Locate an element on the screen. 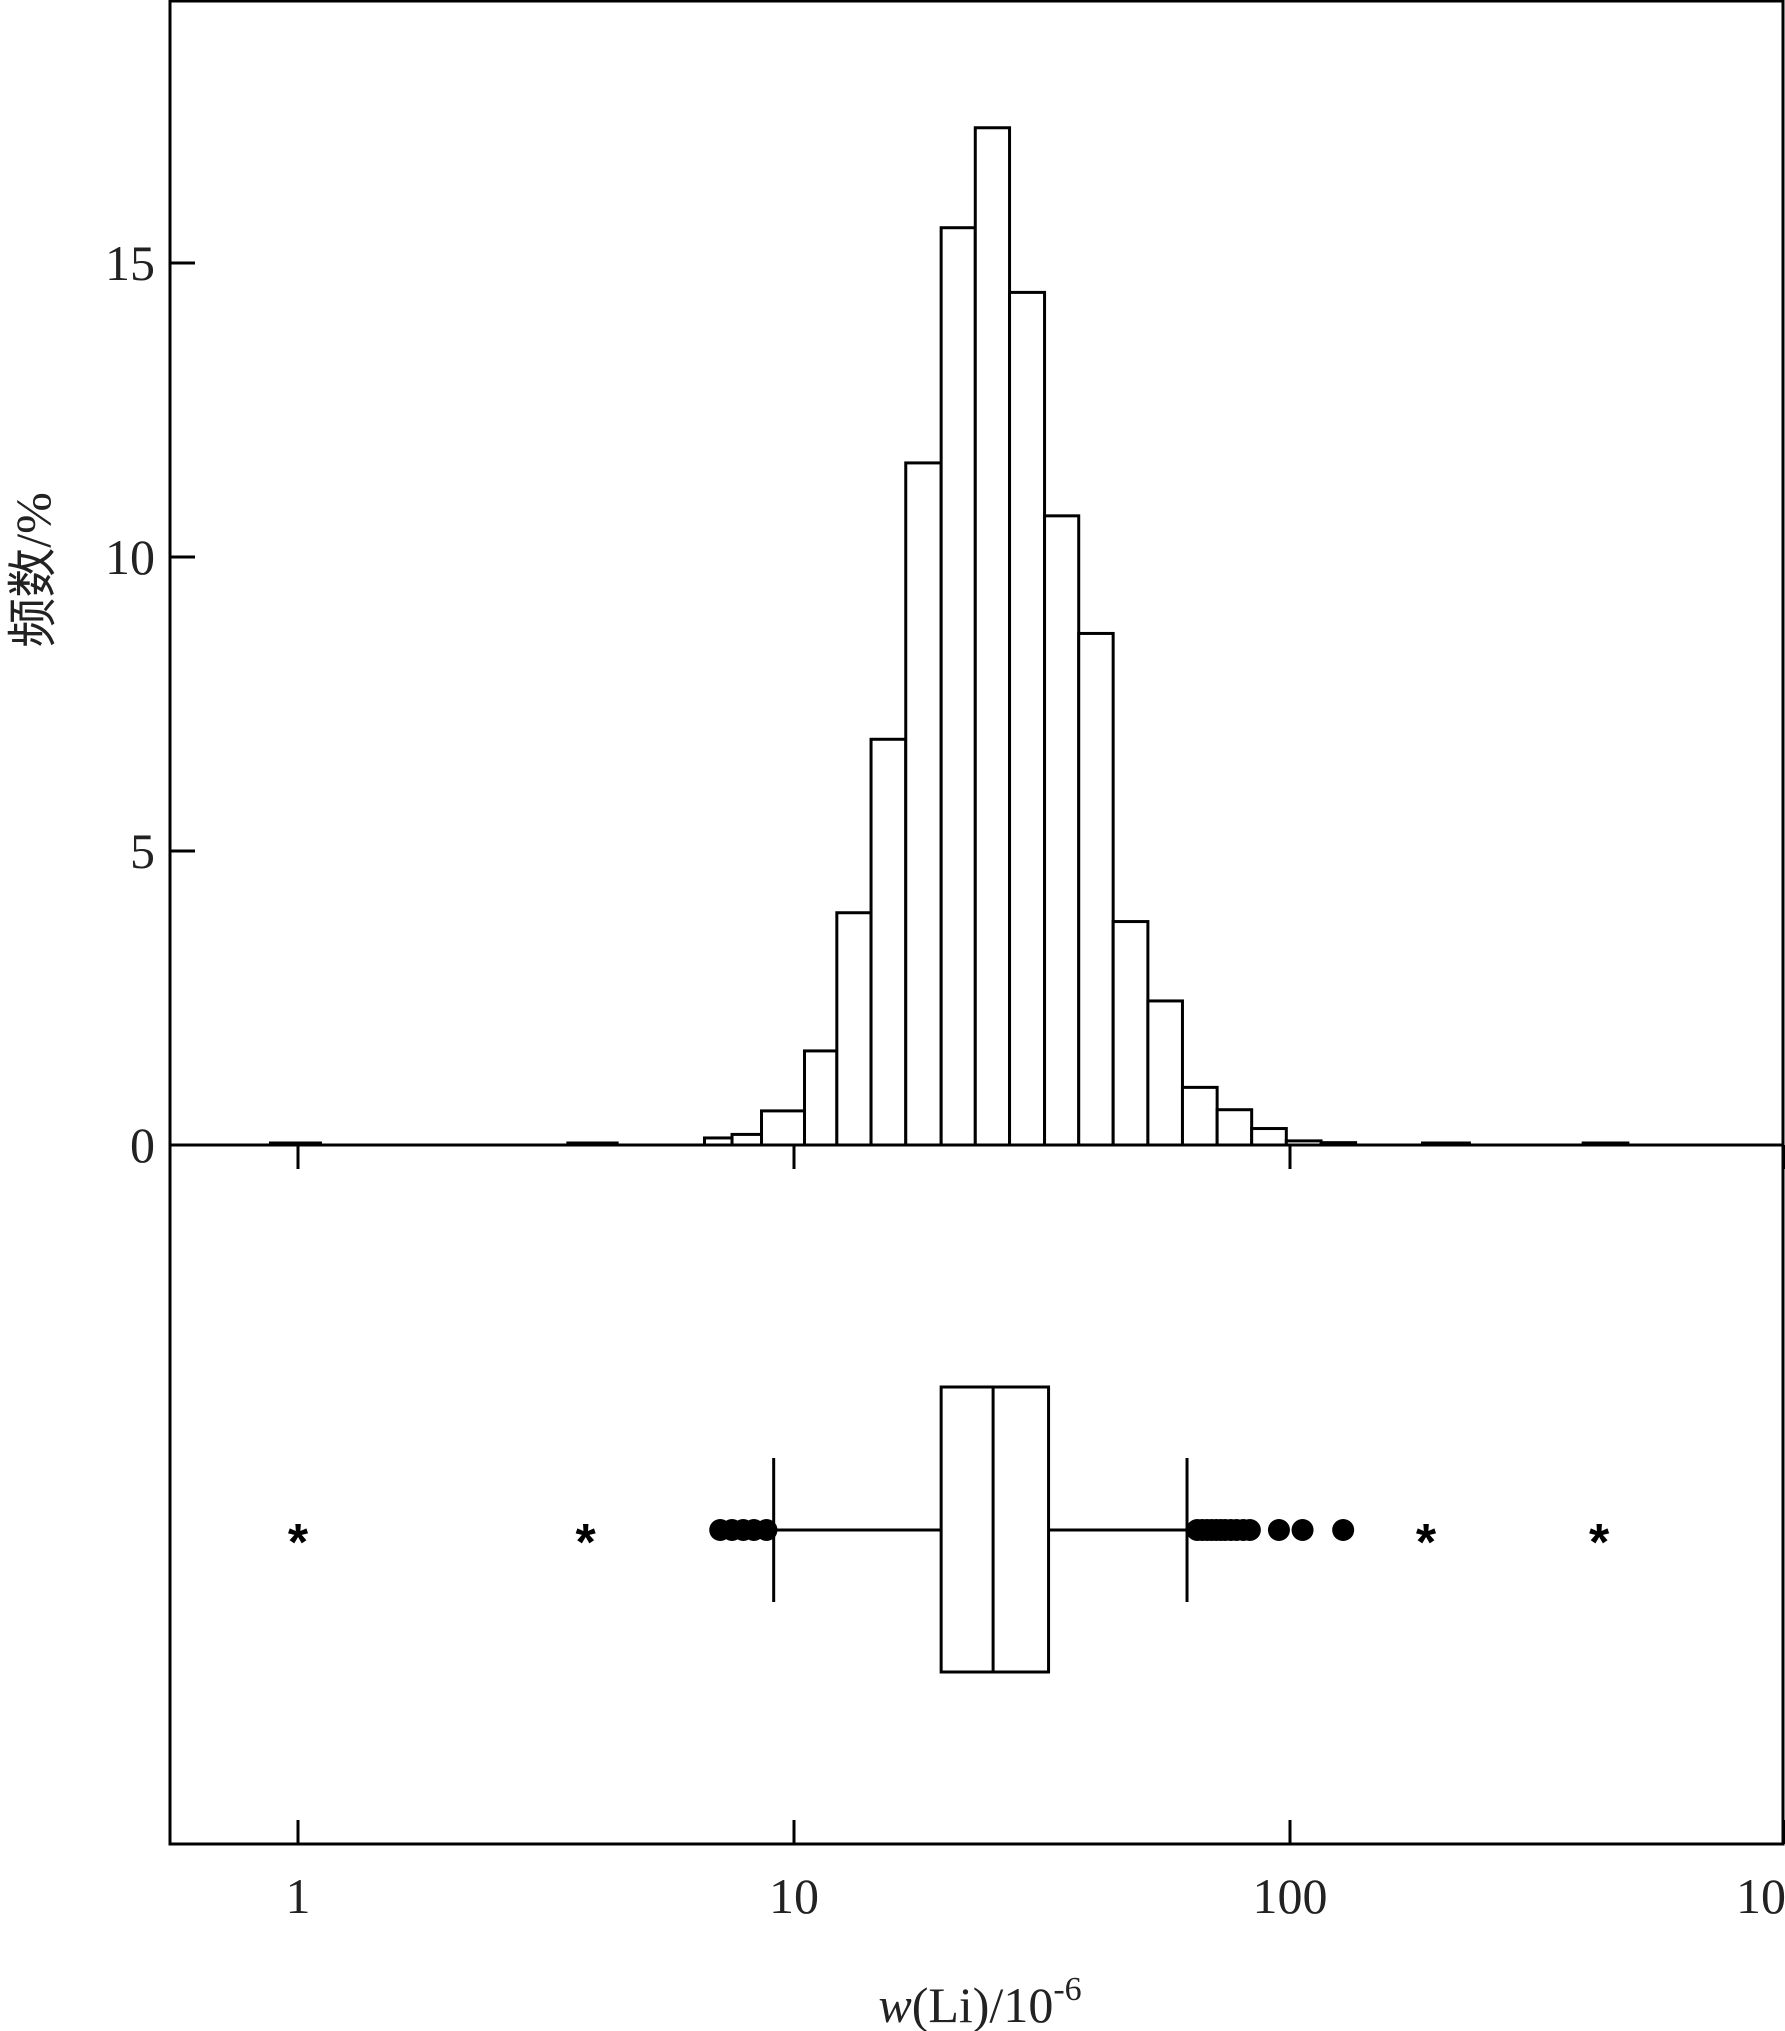  y-tick-label: 0 is located at coordinates (142, 1145).